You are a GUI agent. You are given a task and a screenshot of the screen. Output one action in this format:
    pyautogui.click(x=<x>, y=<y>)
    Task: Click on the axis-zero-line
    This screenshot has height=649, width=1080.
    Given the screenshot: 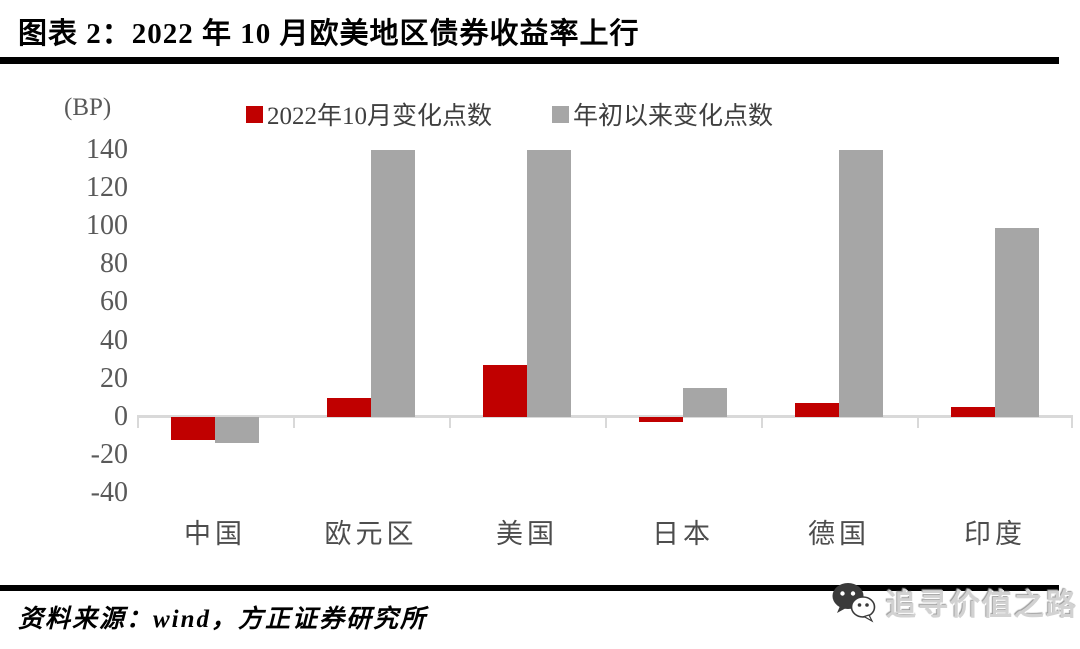 What is the action you would take?
    pyautogui.click(x=605, y=417)
    